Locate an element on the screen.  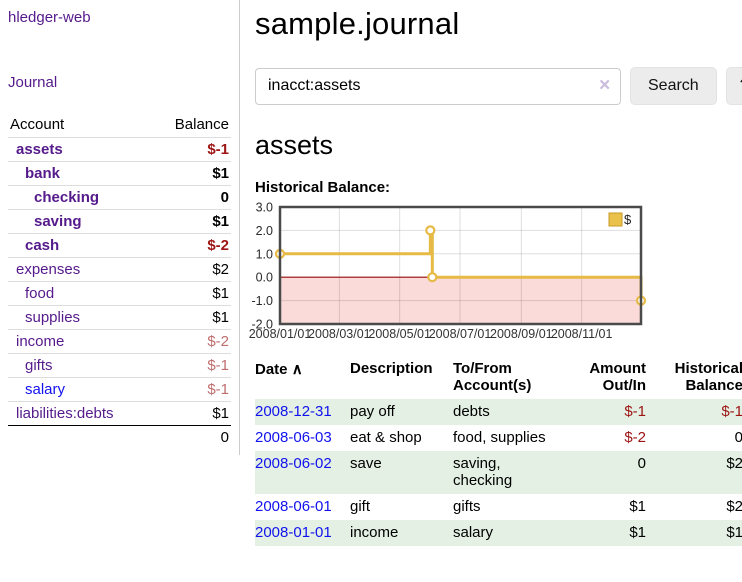
register-date-link: 2008-12-31 is located at coordinates (293, 411).